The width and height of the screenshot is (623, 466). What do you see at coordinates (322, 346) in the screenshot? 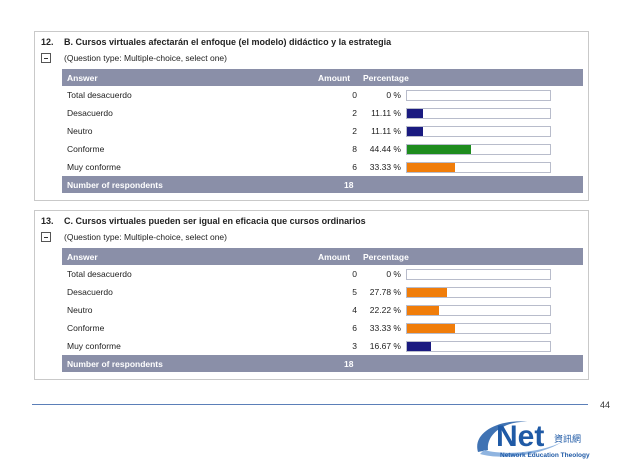
I see `table-row: Muy conforme 3 16.67 %` at bounding box center [322, 346].